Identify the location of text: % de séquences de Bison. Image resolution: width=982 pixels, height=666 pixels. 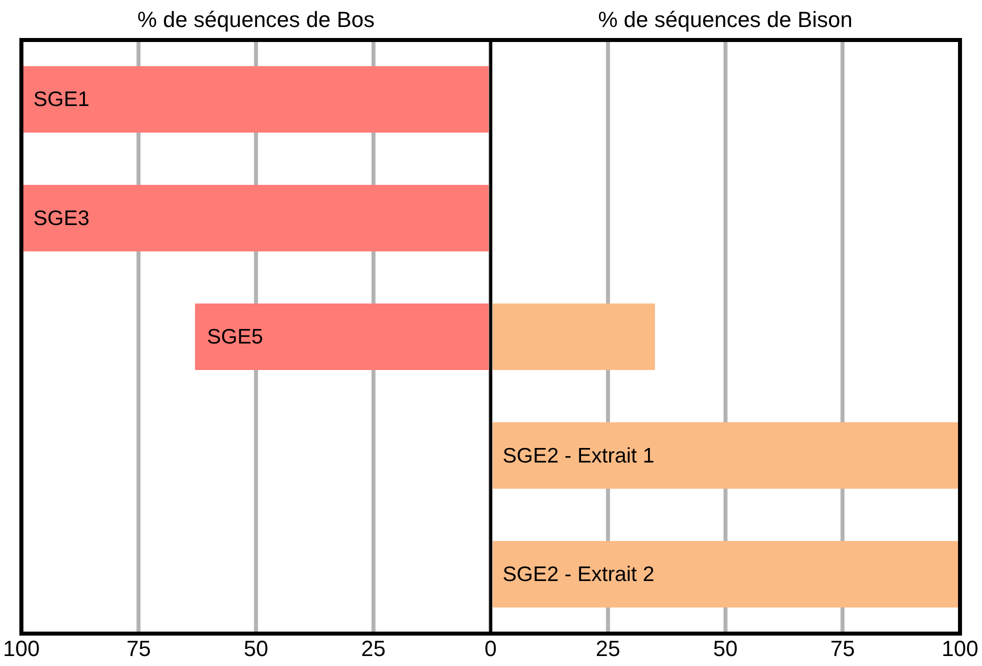
(725, 19).